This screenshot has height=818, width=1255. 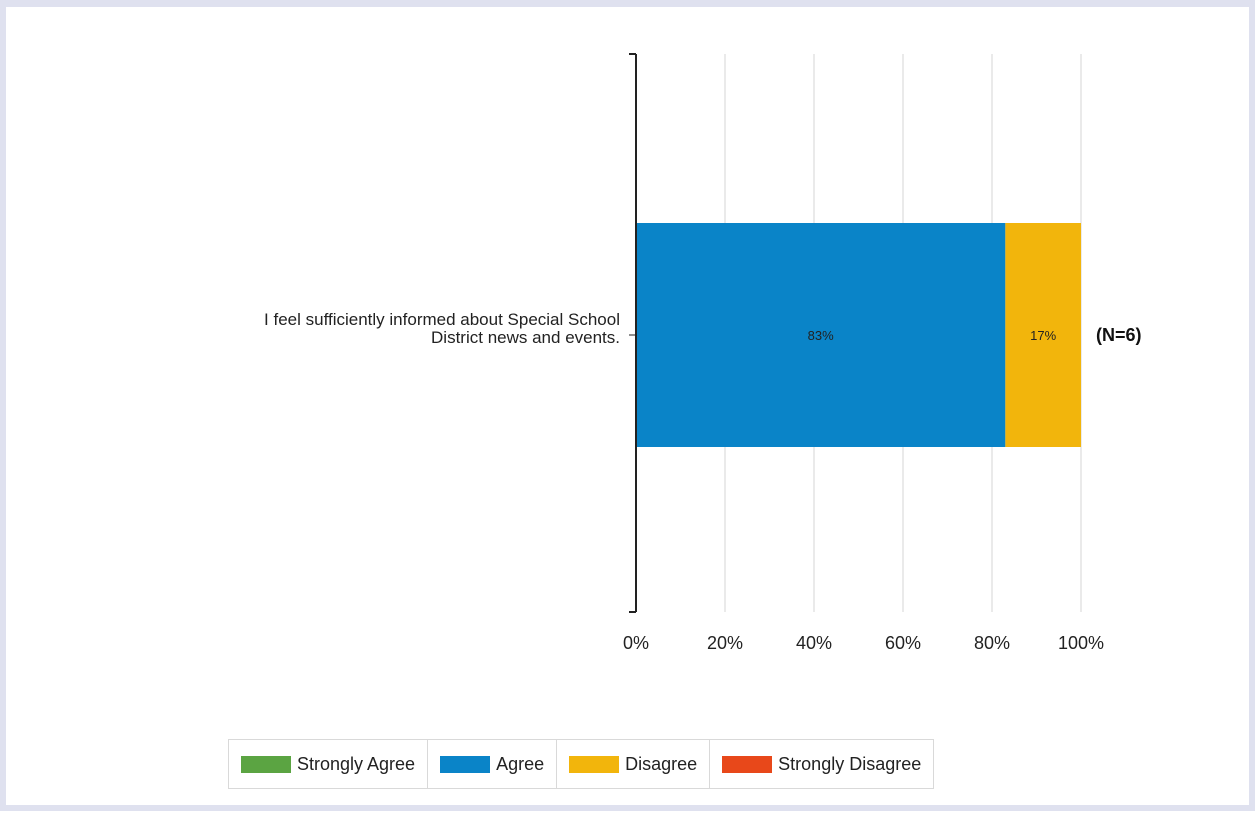 What do you see at coordinates (525, 337) in the screenshot?
I see `category-label-line: District news and events.` at bounding box center [525, 337].